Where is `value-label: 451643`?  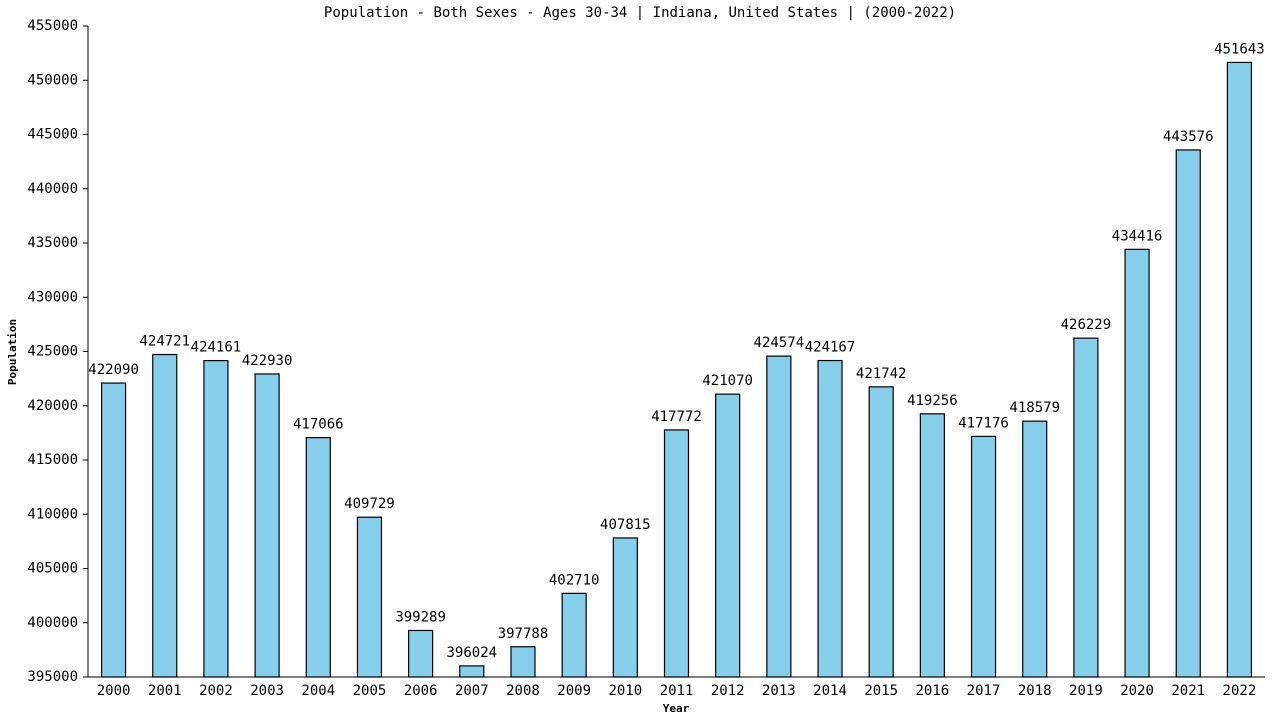 value-label: 451643 is located at coordinates (1239, 49).